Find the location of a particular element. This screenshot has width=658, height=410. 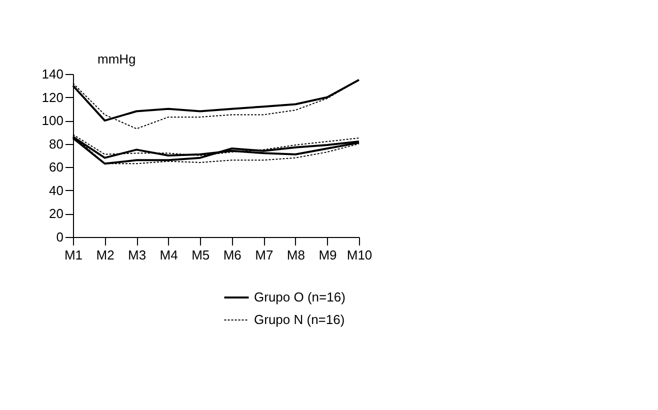

x-tick-label: M9 is located at coordinates (327, 255).